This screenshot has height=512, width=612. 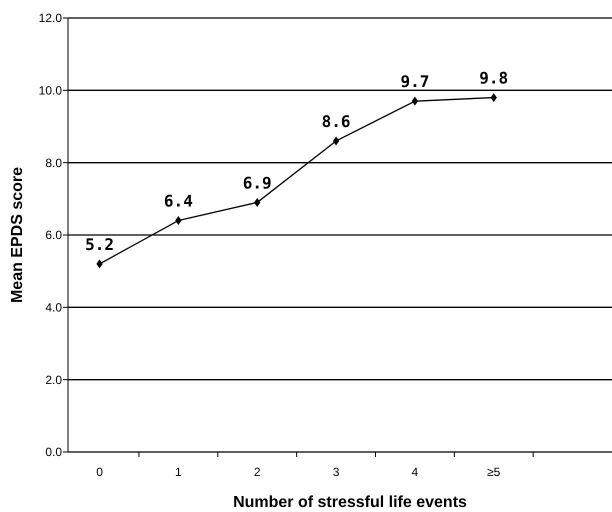 What do you see at coordinates (257, 182) in the screenshot?
I see `data-label: 6.9` at bounding box center [257, 182].